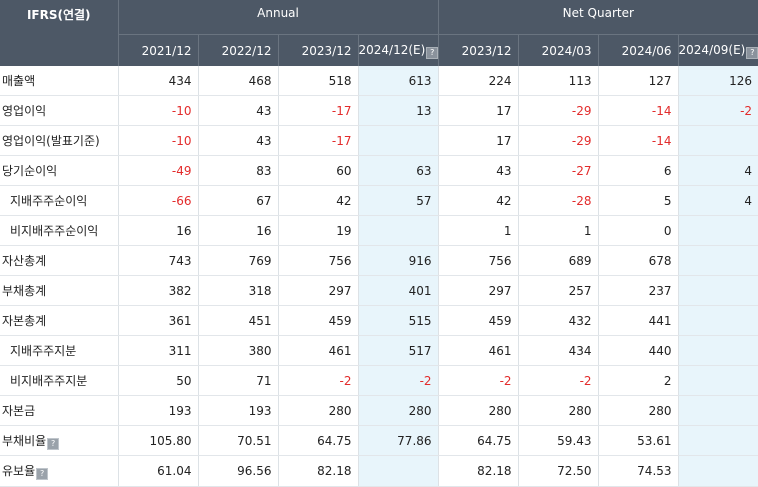  Describe the element at coordinates (638, 350) in the screenshot. I see `table-cell: 440` at that location.